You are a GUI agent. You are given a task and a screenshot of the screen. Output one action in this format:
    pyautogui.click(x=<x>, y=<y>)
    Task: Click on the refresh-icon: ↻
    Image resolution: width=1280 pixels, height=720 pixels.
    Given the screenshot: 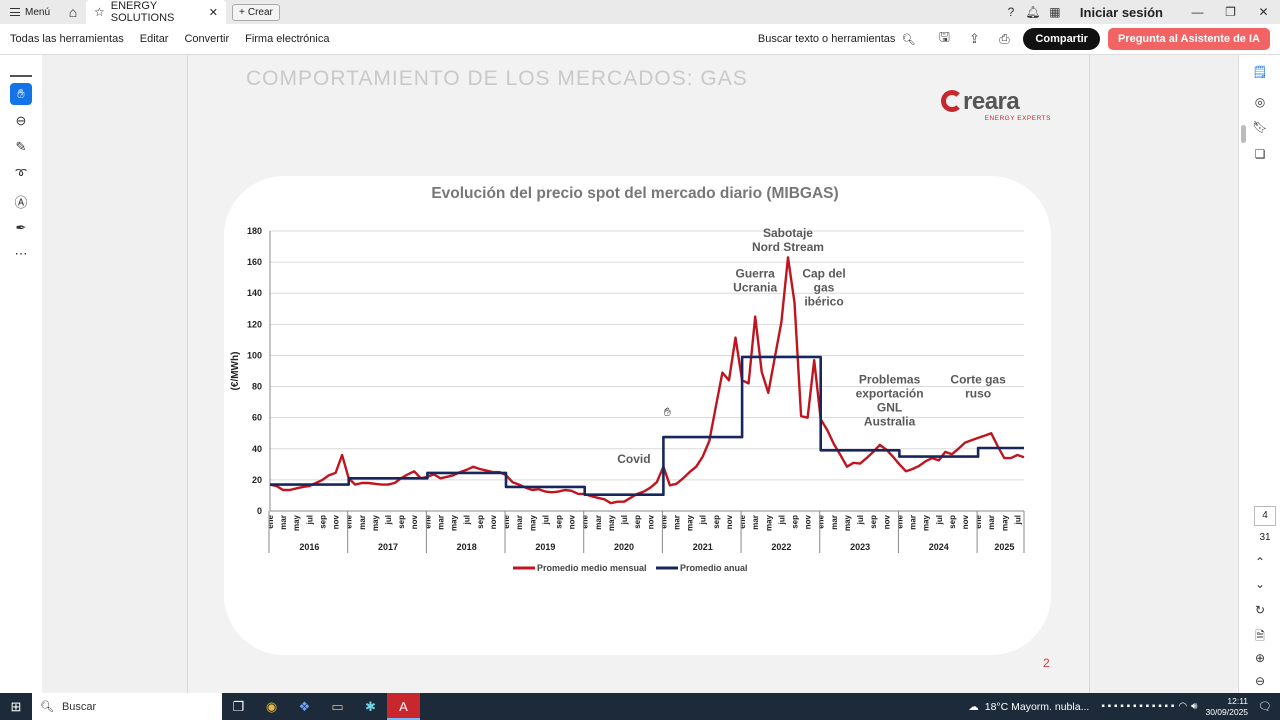 What is the action you would take?
    pyautogui.click(x=1260, y=610)
    